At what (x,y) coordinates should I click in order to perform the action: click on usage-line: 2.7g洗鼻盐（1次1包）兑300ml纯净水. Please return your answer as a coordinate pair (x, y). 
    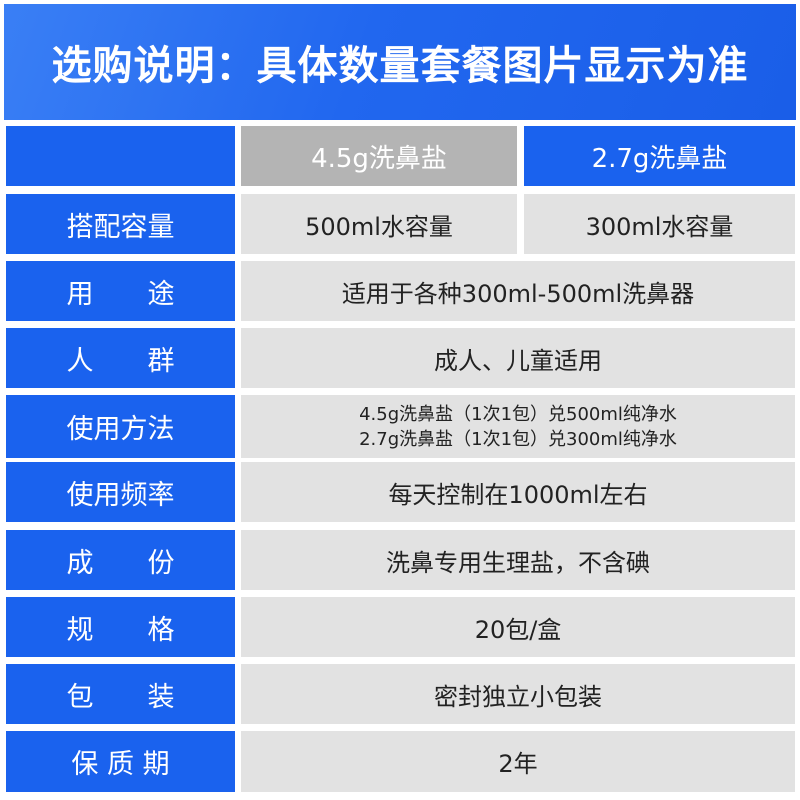
    Looking at the image, I should click on (518, 439).